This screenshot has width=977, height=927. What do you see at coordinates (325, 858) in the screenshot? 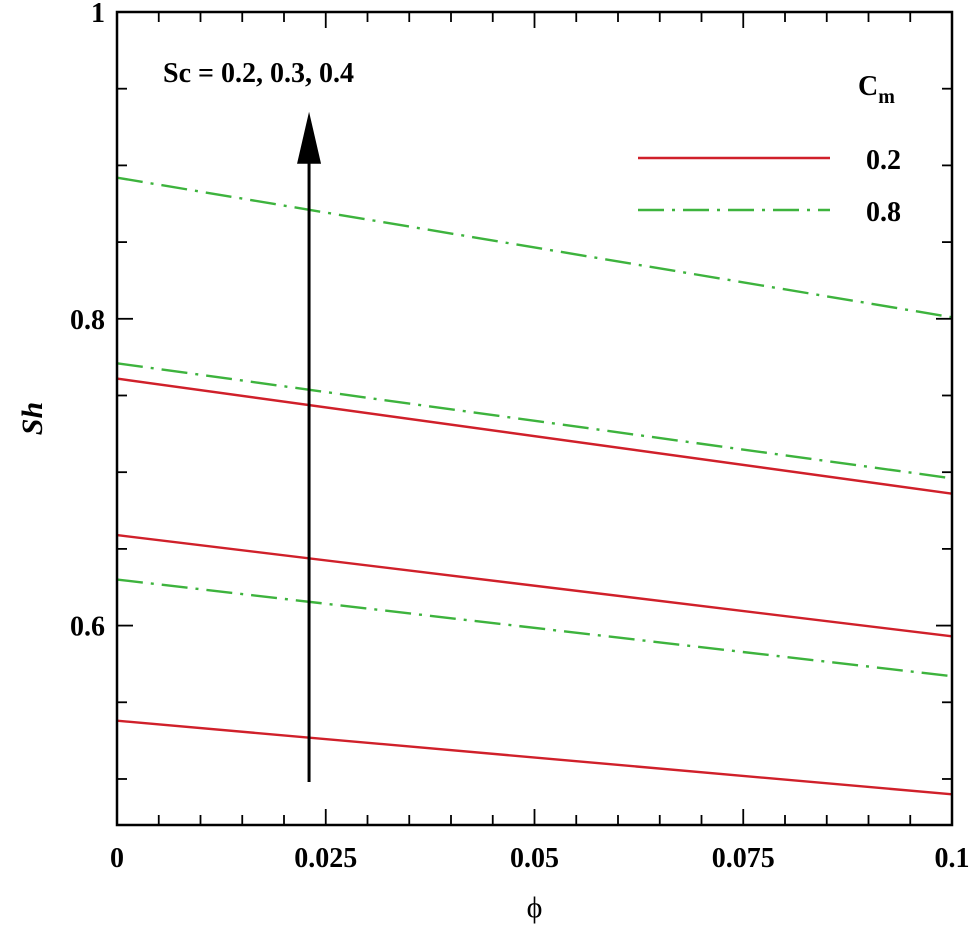
I see `x-tick-label: 0.025` at bounding box center [325, 858].